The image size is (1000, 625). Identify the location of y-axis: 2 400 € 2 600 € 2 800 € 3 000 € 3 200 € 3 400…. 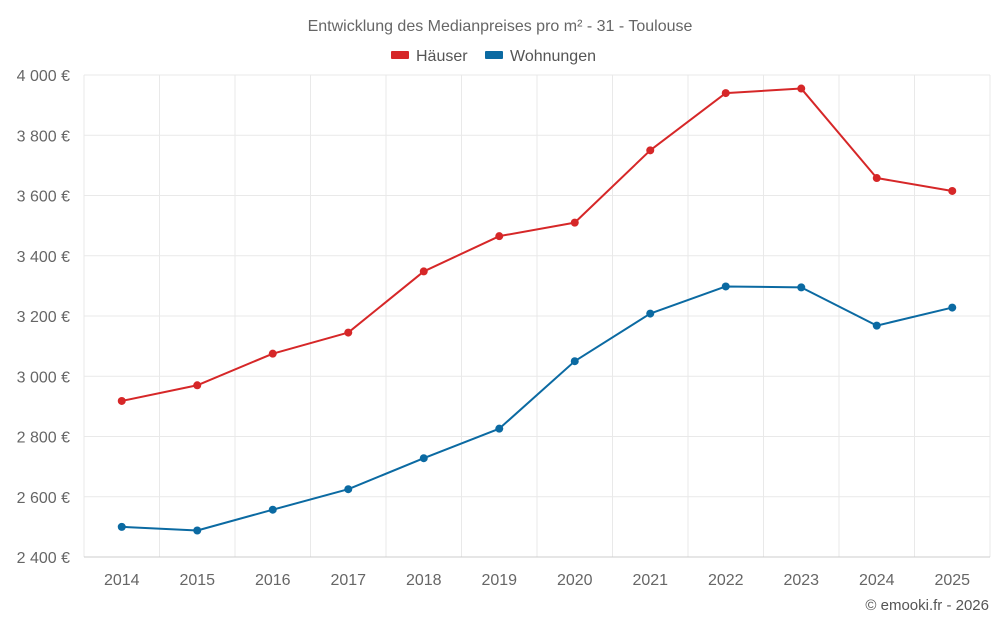
(43, 317).